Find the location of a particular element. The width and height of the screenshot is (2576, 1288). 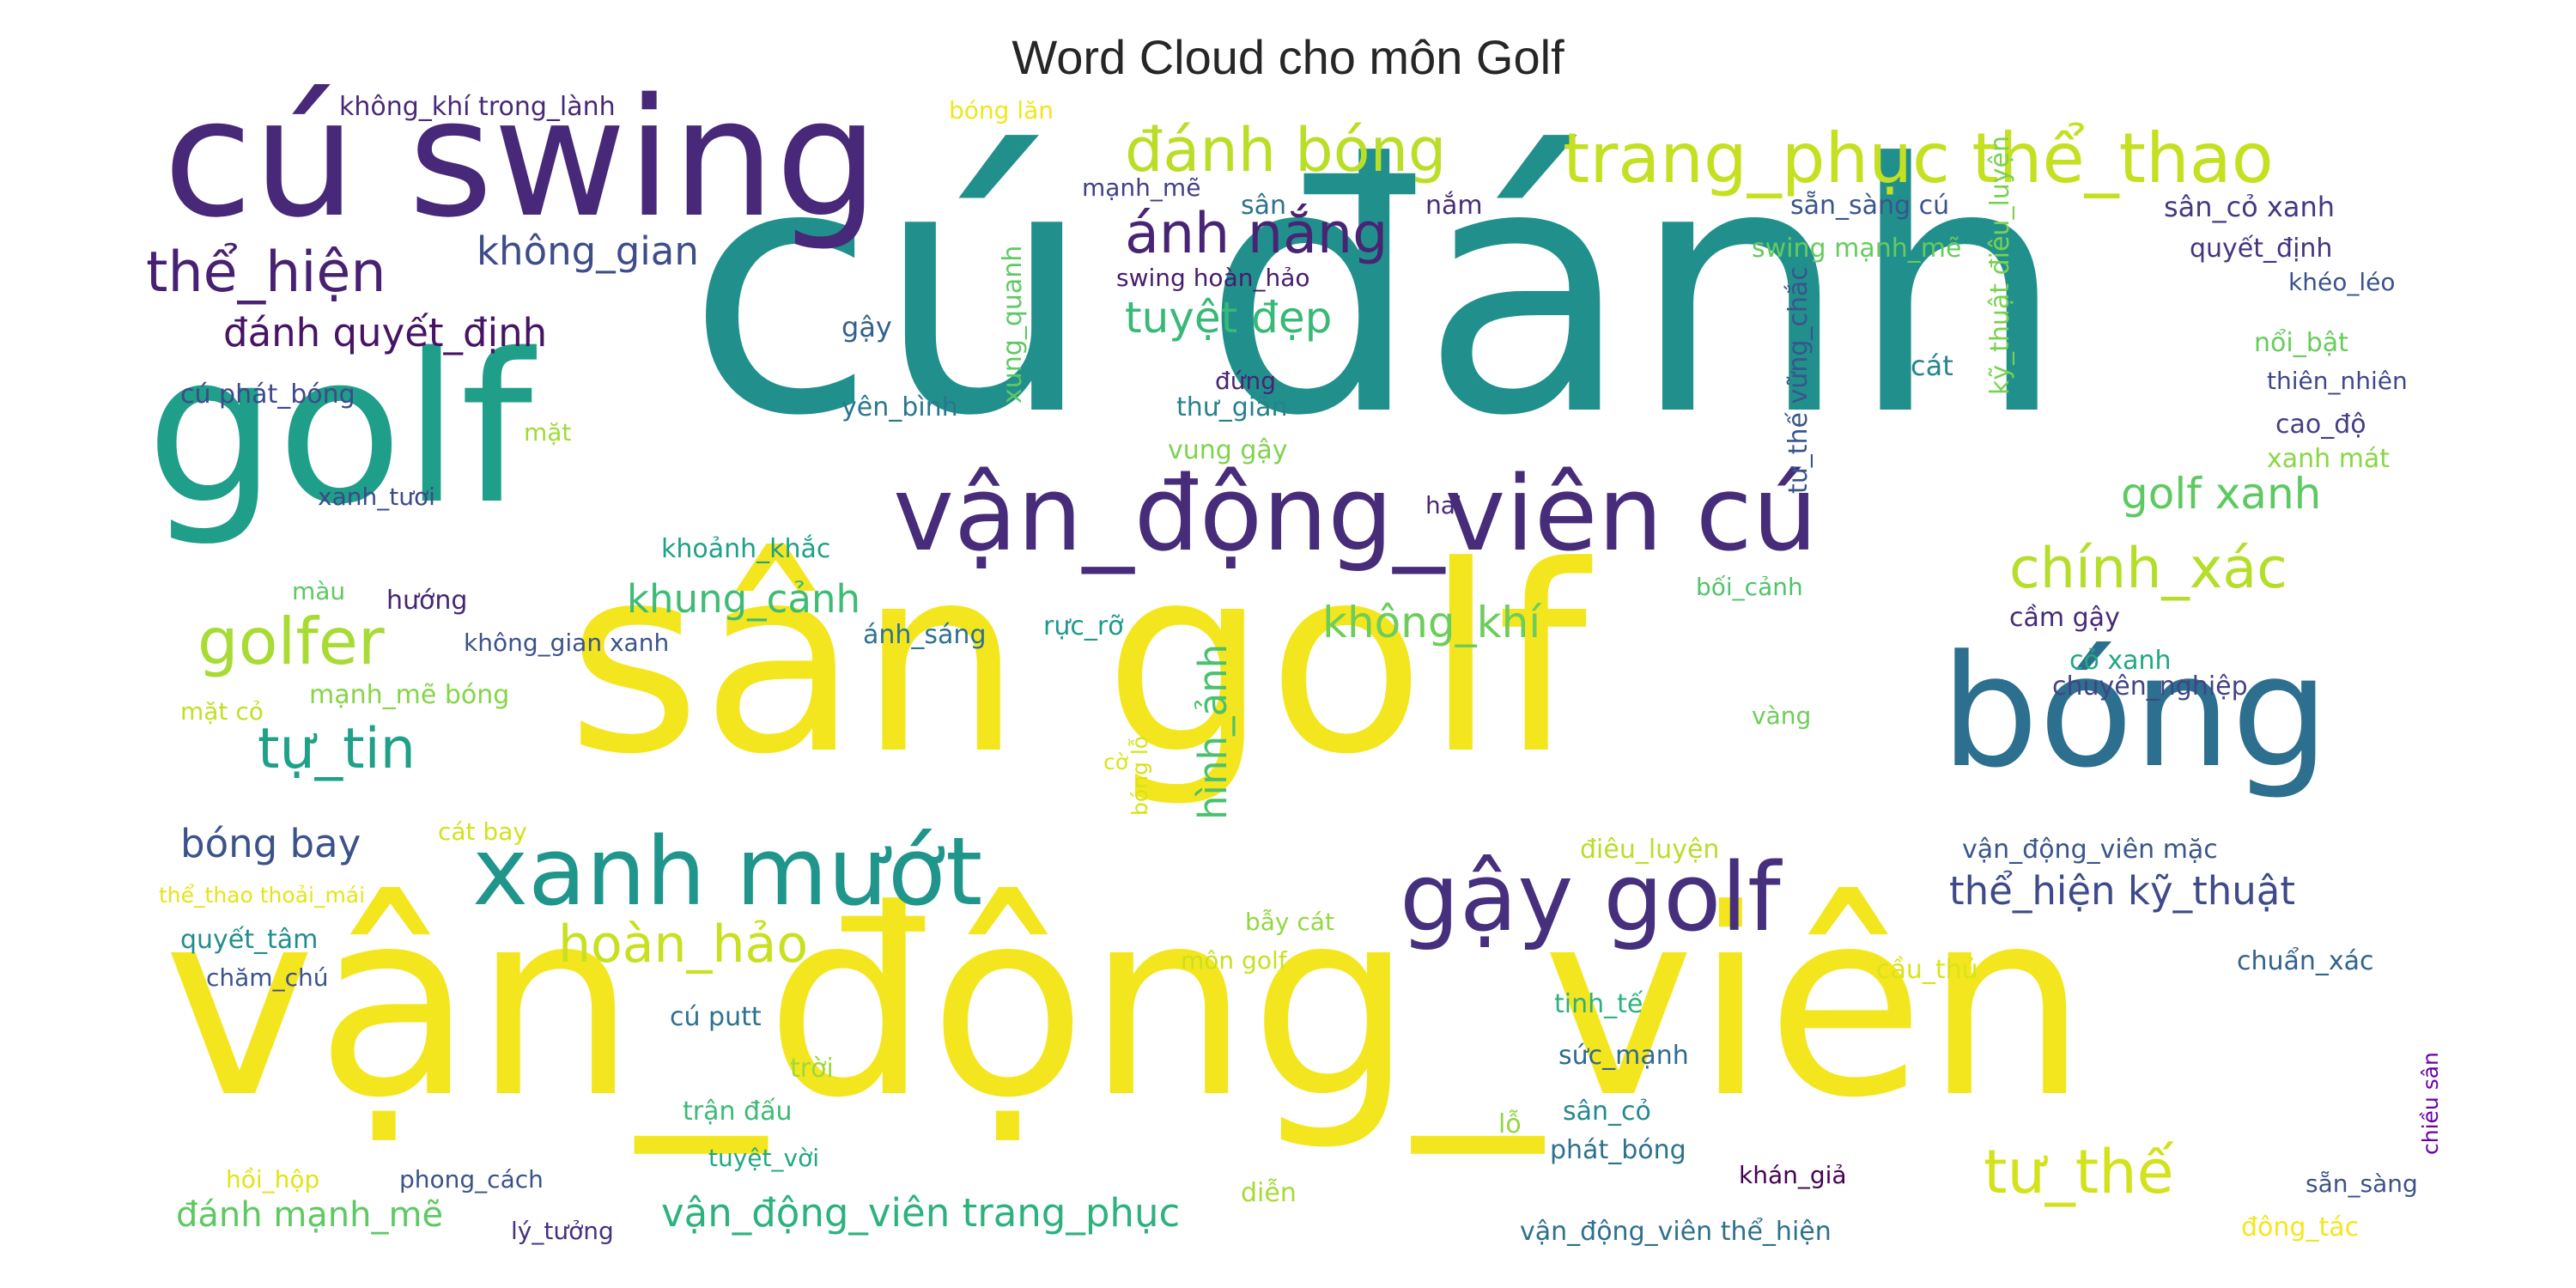

word-59: hướng is located at coordinates (427, 601).